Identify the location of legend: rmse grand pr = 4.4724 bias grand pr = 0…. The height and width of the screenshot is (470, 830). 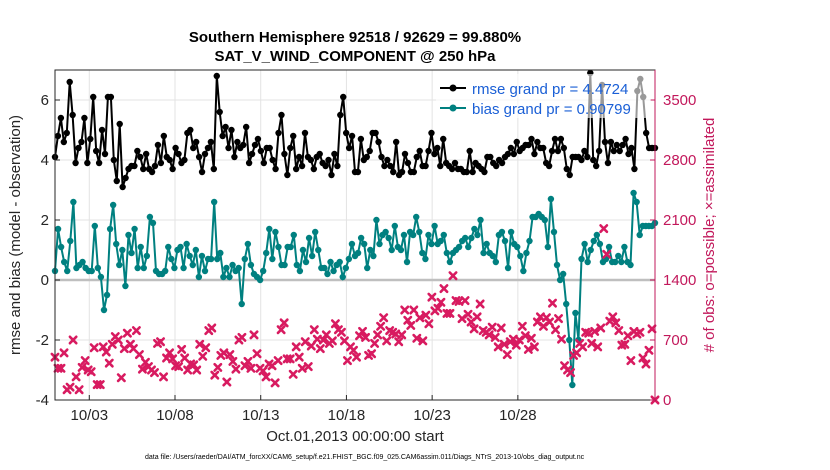
(543, 96).